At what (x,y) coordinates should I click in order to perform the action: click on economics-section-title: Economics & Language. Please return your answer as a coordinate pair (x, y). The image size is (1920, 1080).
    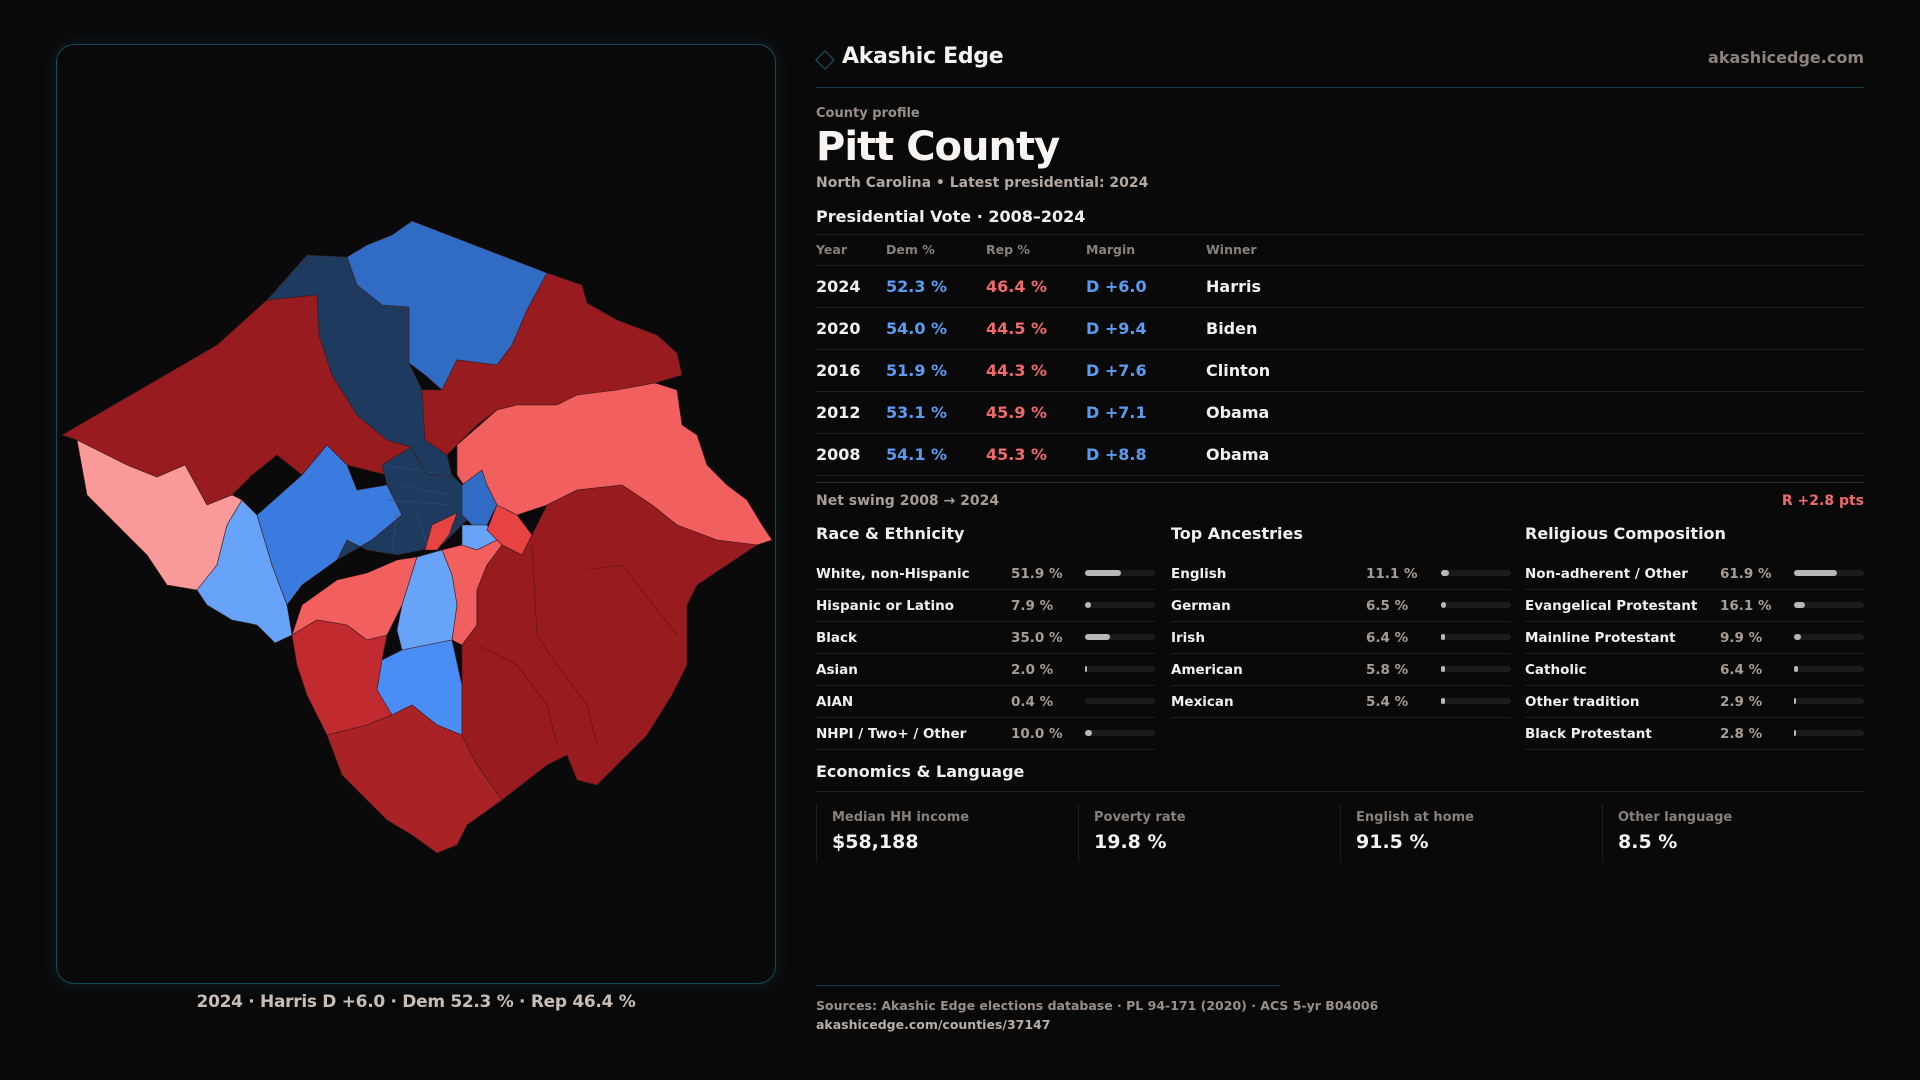
    Looking at the image, I should click on (1340, 777).